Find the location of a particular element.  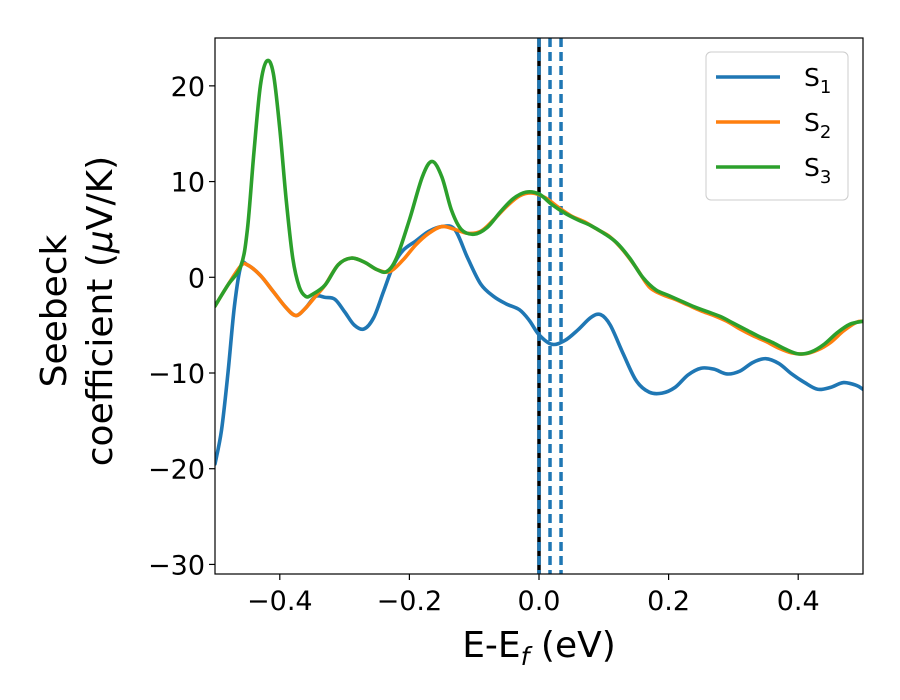

y-tick-label: 20 is located at coordinates (188, 87).